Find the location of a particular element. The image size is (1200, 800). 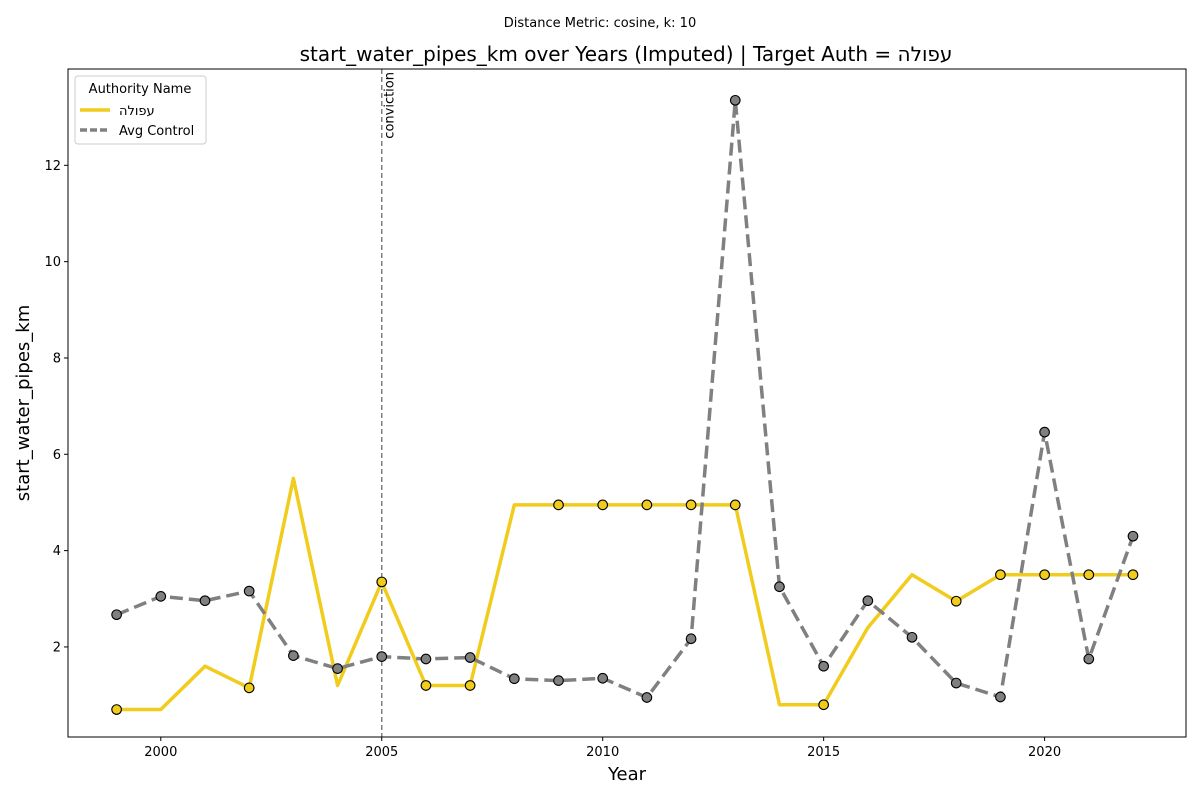

x-tick-label: 2015 is located at coordinates (823, 752).